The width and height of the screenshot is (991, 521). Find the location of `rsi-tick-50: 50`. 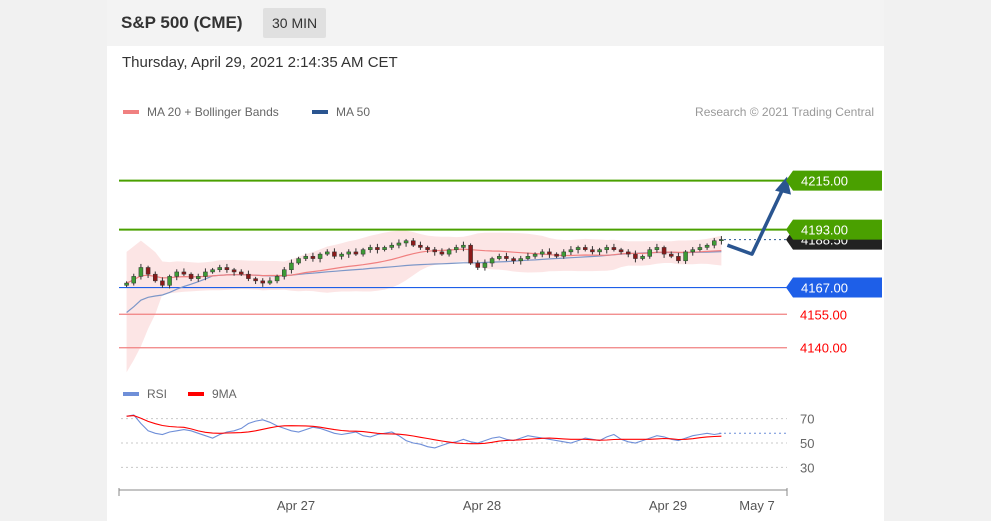

rsi-tick-50: 50 is located at coordinates (807, 443).